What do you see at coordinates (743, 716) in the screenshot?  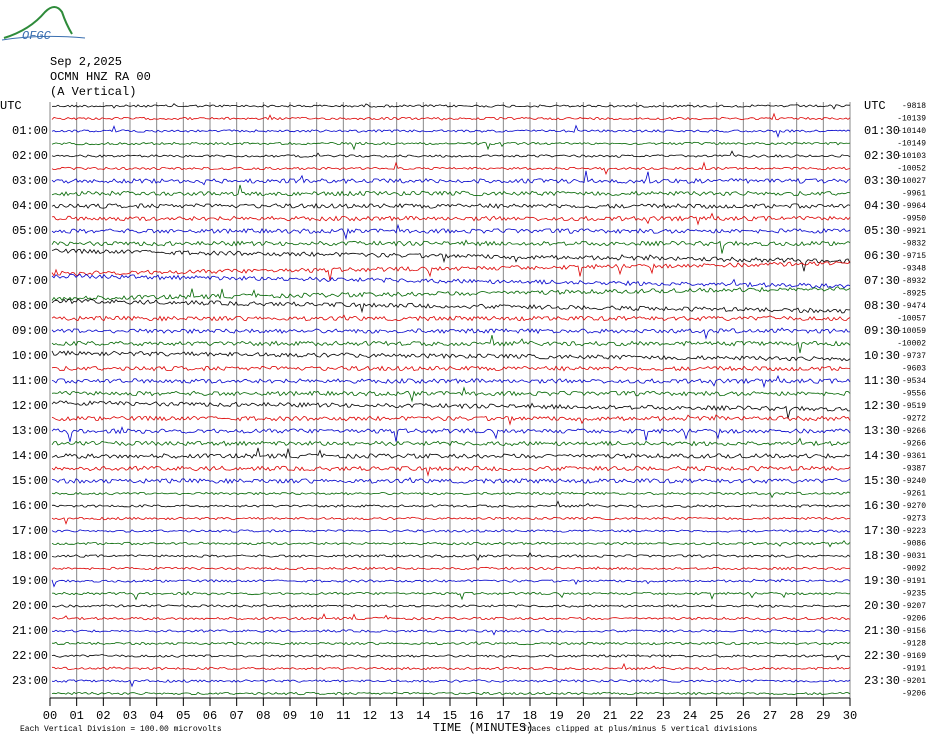 I see `x-tick-label: 26` at bounding box center [743, 716].